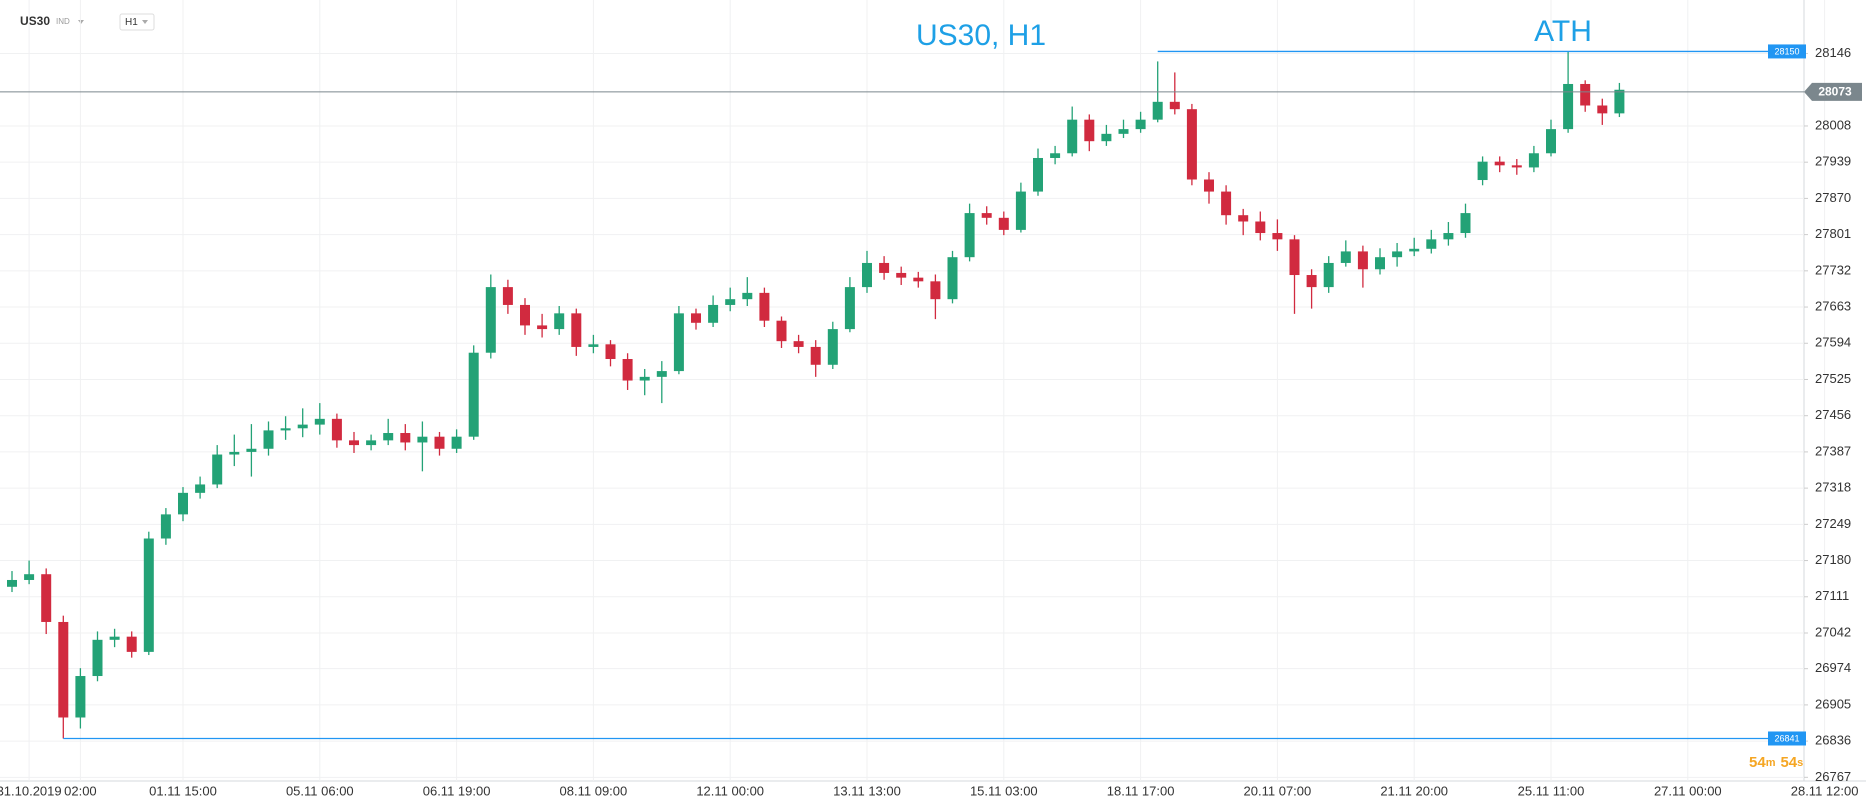 The width and height of the screenshot is (1866, 805). I want to click on y-tick-label: 27801, so click(1833, 233).